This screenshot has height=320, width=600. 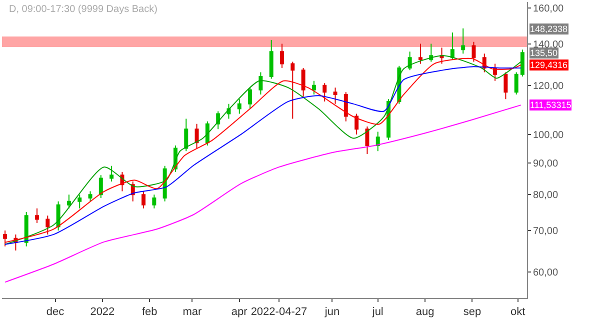 I want to click on y-tick-label: 90,00, so click(x=545, y=164).